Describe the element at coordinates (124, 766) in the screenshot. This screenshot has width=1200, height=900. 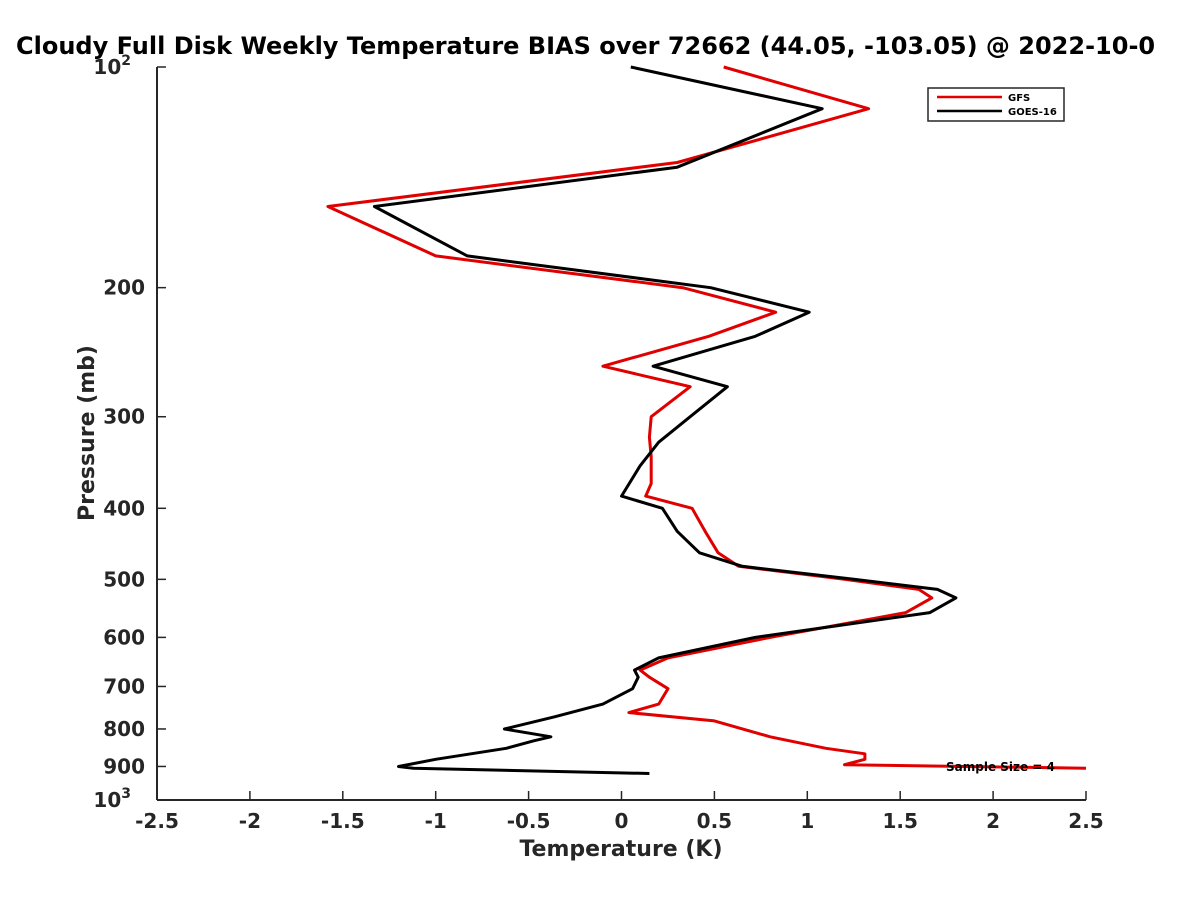
I see `y-tick-label: 900` at that location.